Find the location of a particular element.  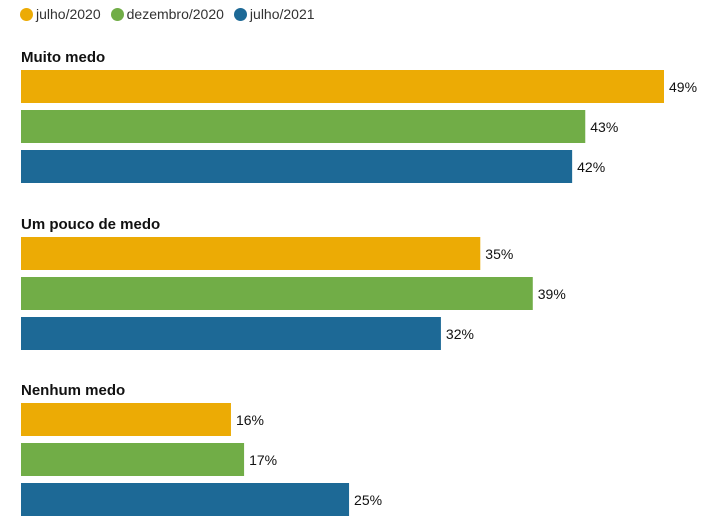

legend: julho/2020 dezembro/2020 julho/2021 is located at coordinates (167, 14).